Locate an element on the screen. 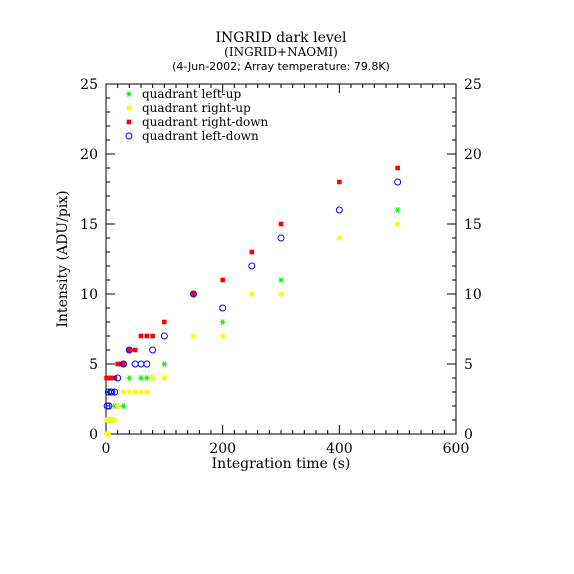 This screenshot has width=574, height=574. y-tick-label-right: 10 is located at coordinates (473, 295).